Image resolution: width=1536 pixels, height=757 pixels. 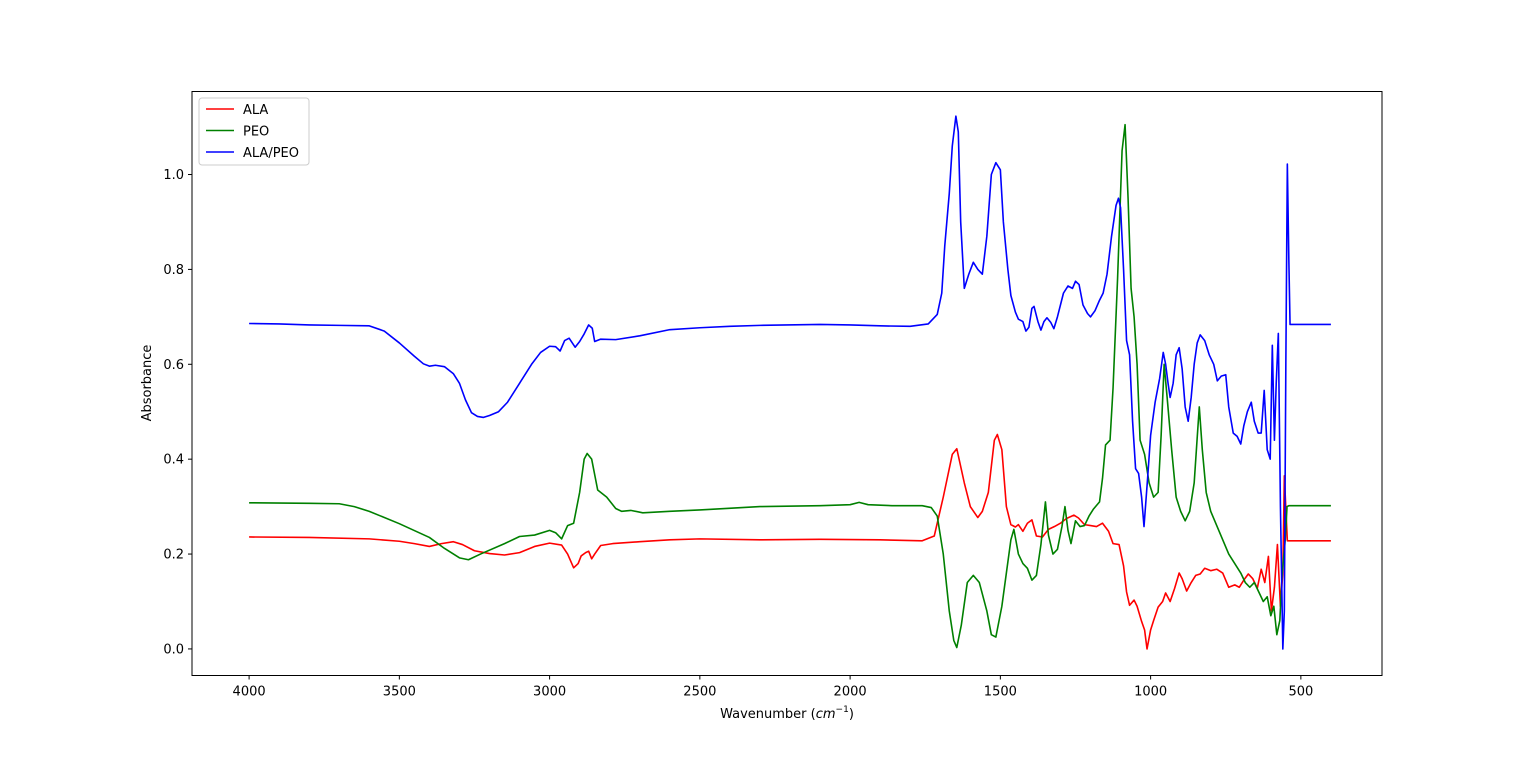 I want to click on x-tick-label: 3000, so click(x=549, y=692).